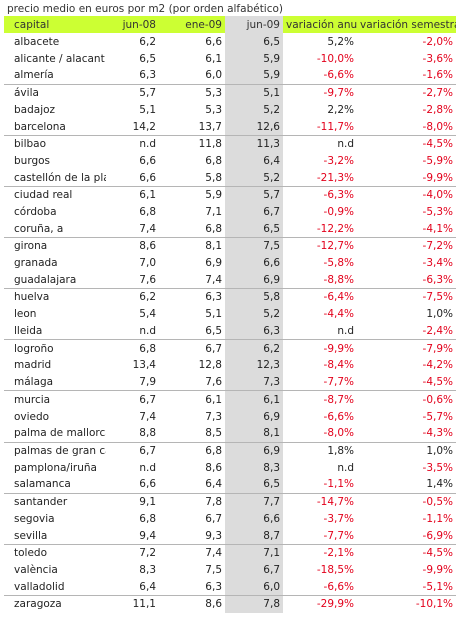 This screenshot has height=628, width=456. Describe the element at coordinates (335, 126) in the screenshot. I see `cell-variacion-anual: -11,7%` at that location.